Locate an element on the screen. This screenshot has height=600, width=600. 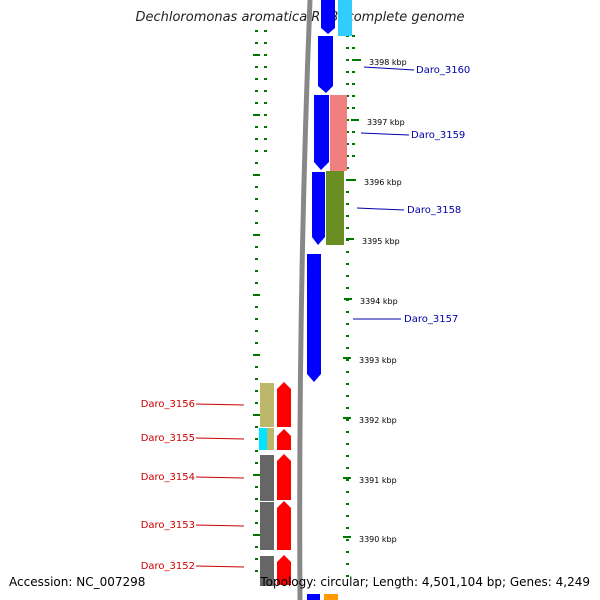
gene-label-daro-3158: Daro_3158 is located at coordinates (434, 210).